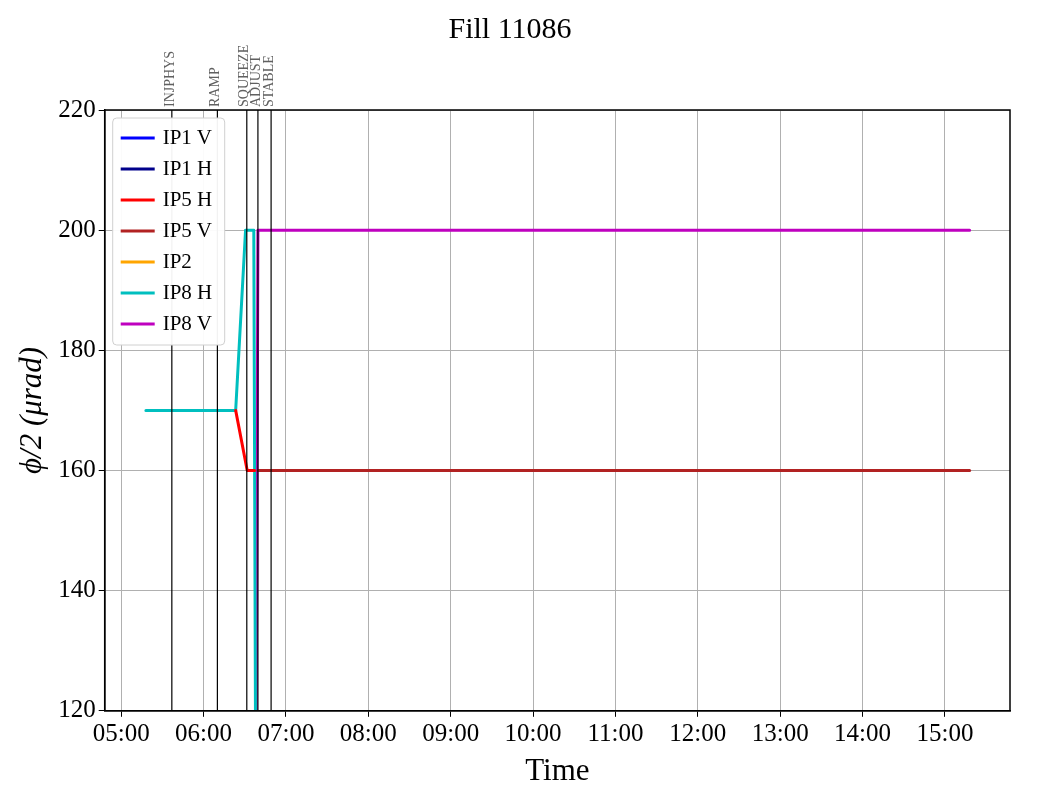  What do you see at coordinates (187, 167) in the screenshot?
I see `legend-label: IP1 H` at bounding box center [187, 167].